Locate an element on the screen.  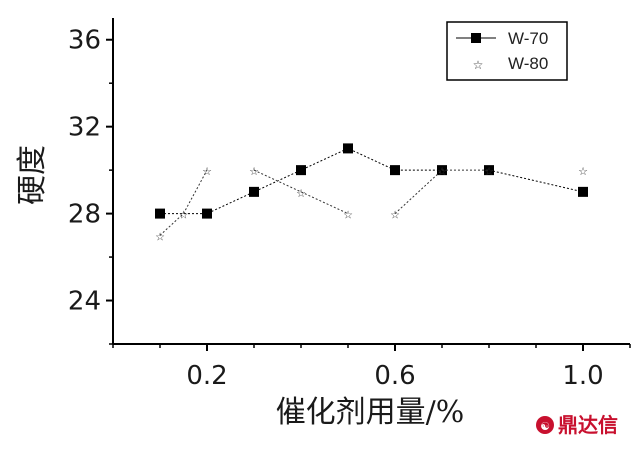
y-tick-label: 28 is located at coordinates (84, 215).